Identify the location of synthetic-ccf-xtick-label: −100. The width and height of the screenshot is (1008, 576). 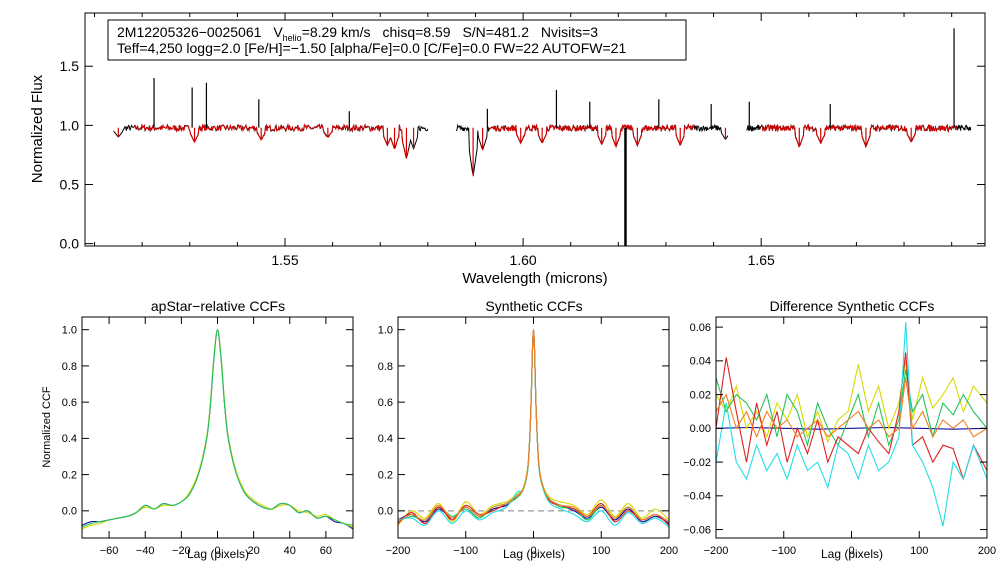
(465, 551).